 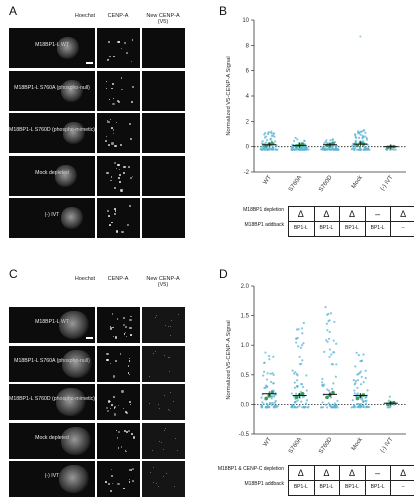 I want to click on hoechst-nucleus, so click(x=73, y=325).